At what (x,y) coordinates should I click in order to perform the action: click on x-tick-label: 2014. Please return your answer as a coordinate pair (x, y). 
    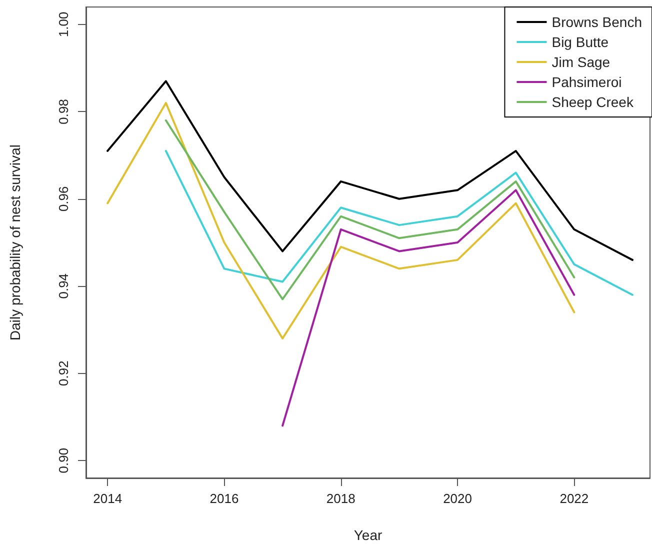
    Looking at the image, I should click on (107, 498).